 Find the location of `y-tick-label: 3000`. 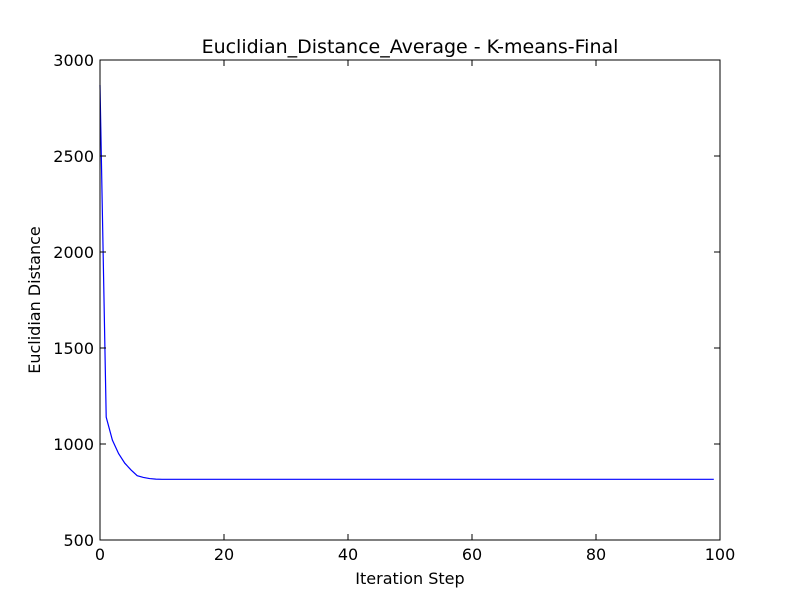

y-tick-label: 3000 is located at coordinates (73, 60).